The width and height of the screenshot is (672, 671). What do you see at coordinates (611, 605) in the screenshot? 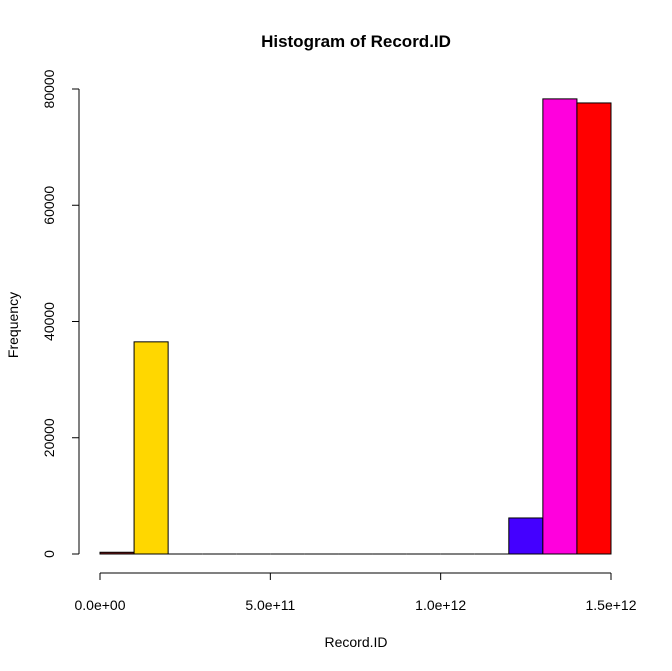
I see `x-tick-label: 1.5e+12` at bounding box center [611, 605].